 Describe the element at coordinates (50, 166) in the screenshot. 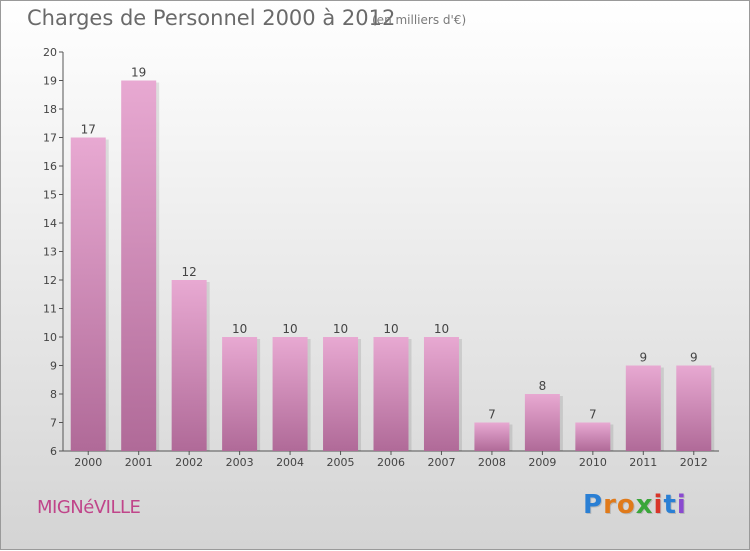

I see `y-tick-label: 16` at that location.